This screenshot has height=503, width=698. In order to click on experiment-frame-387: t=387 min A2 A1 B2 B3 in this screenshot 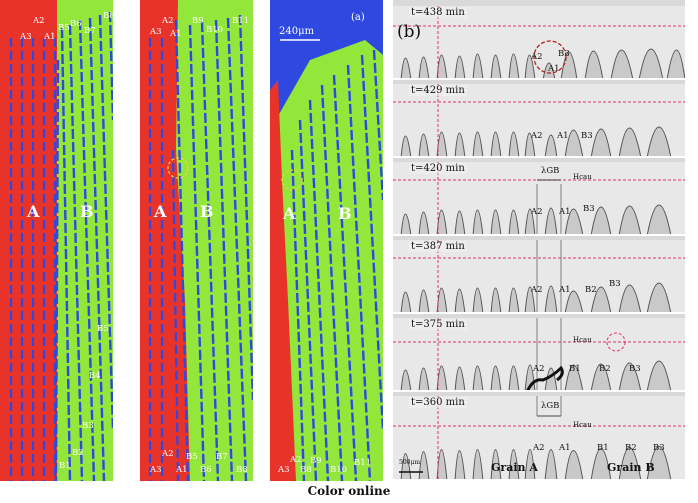, I will do `click(539, 277)`.